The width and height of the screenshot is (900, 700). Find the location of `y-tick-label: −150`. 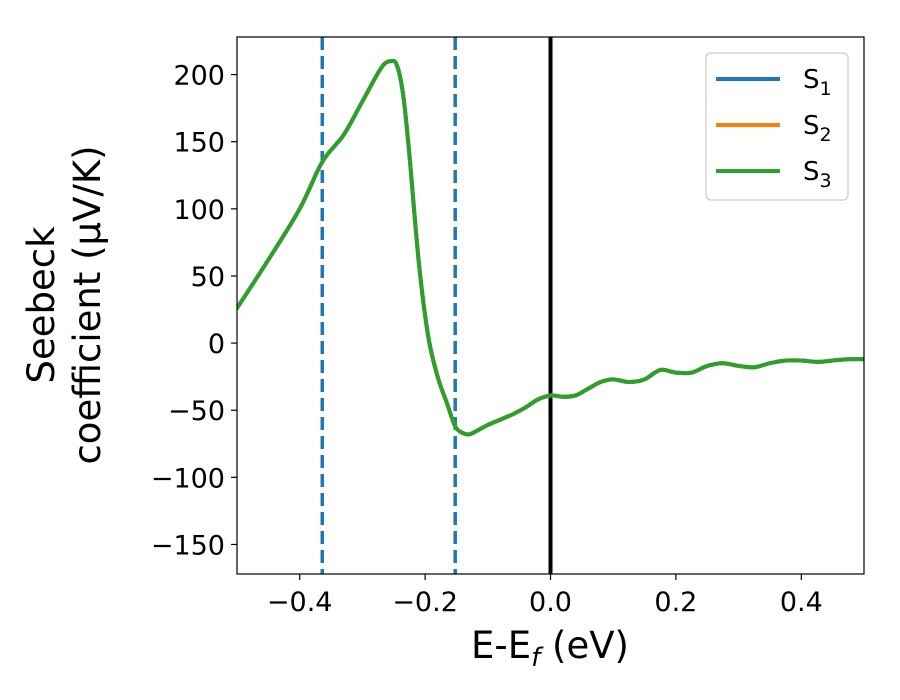

y-tick-label: −150 is located at coordinates (188, 545).